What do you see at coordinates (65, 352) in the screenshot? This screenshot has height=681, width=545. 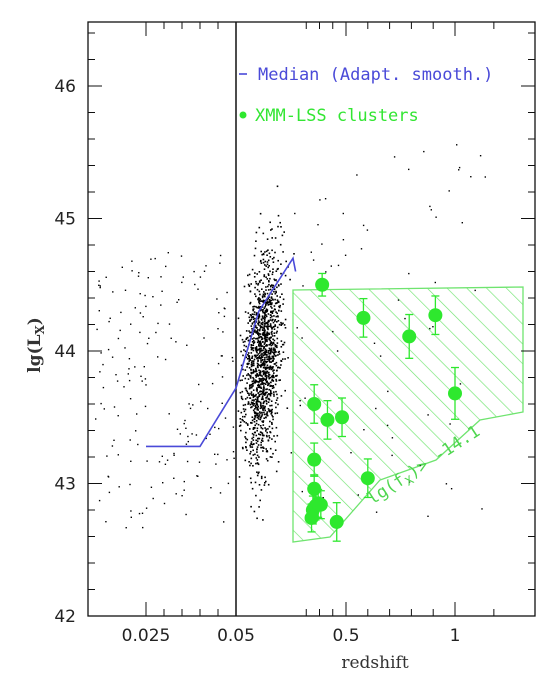 I see `y-tick-labels: 42 43 44 45 46` at bounding box center [65, 352].